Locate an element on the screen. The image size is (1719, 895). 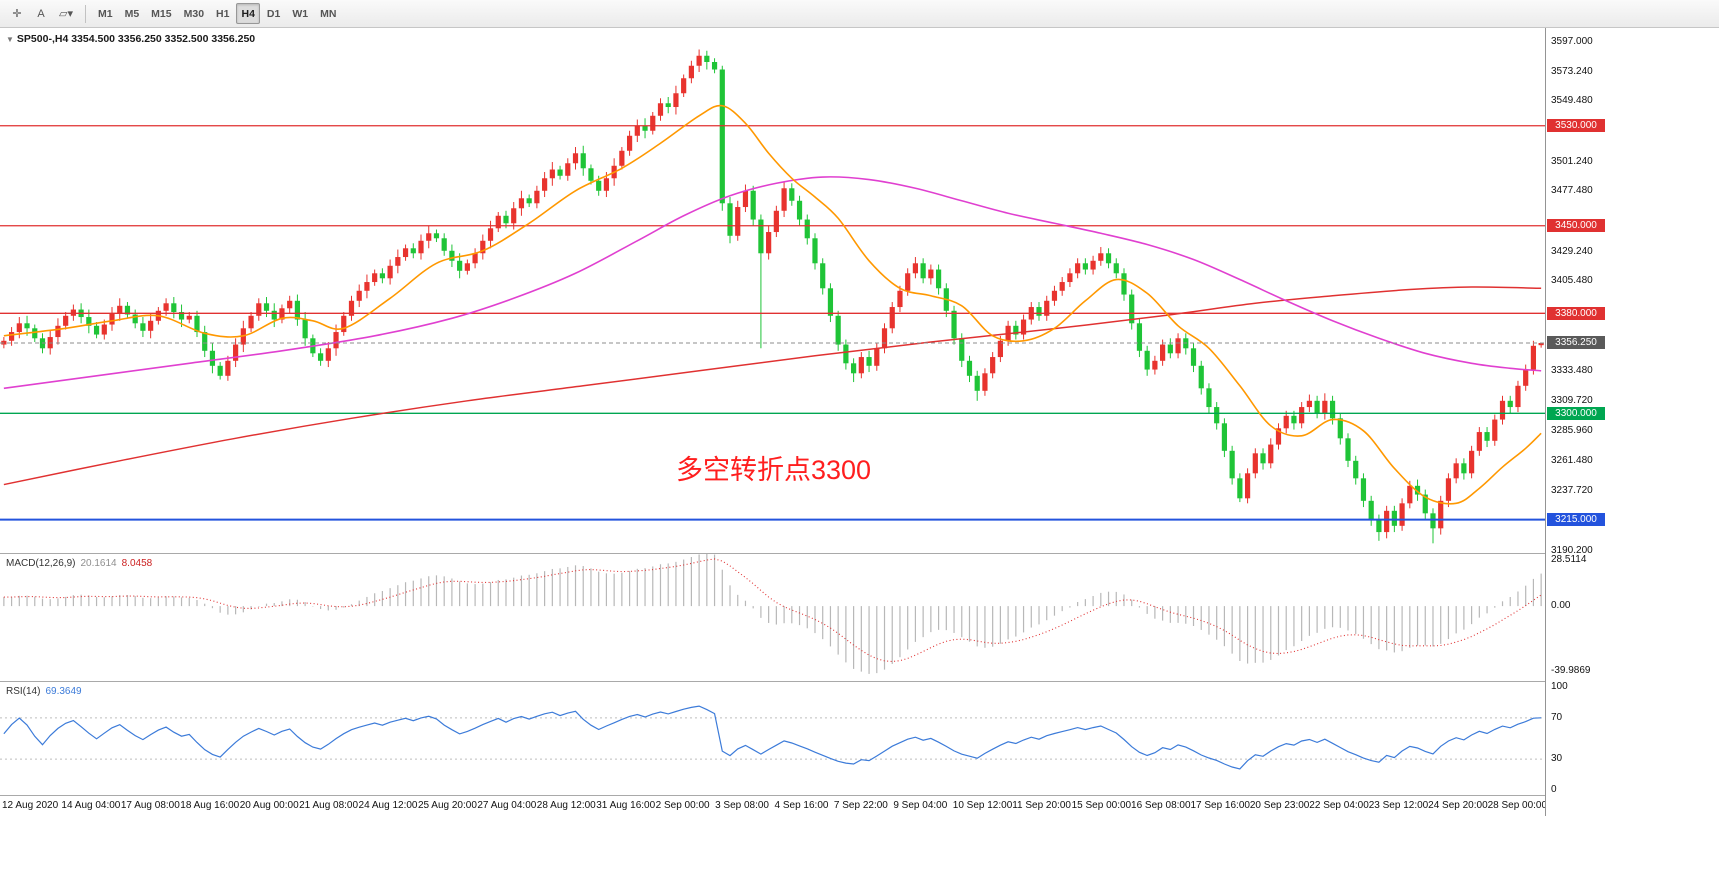
price-axis-label: 3285.960 is located at coordinates (1572, 430).